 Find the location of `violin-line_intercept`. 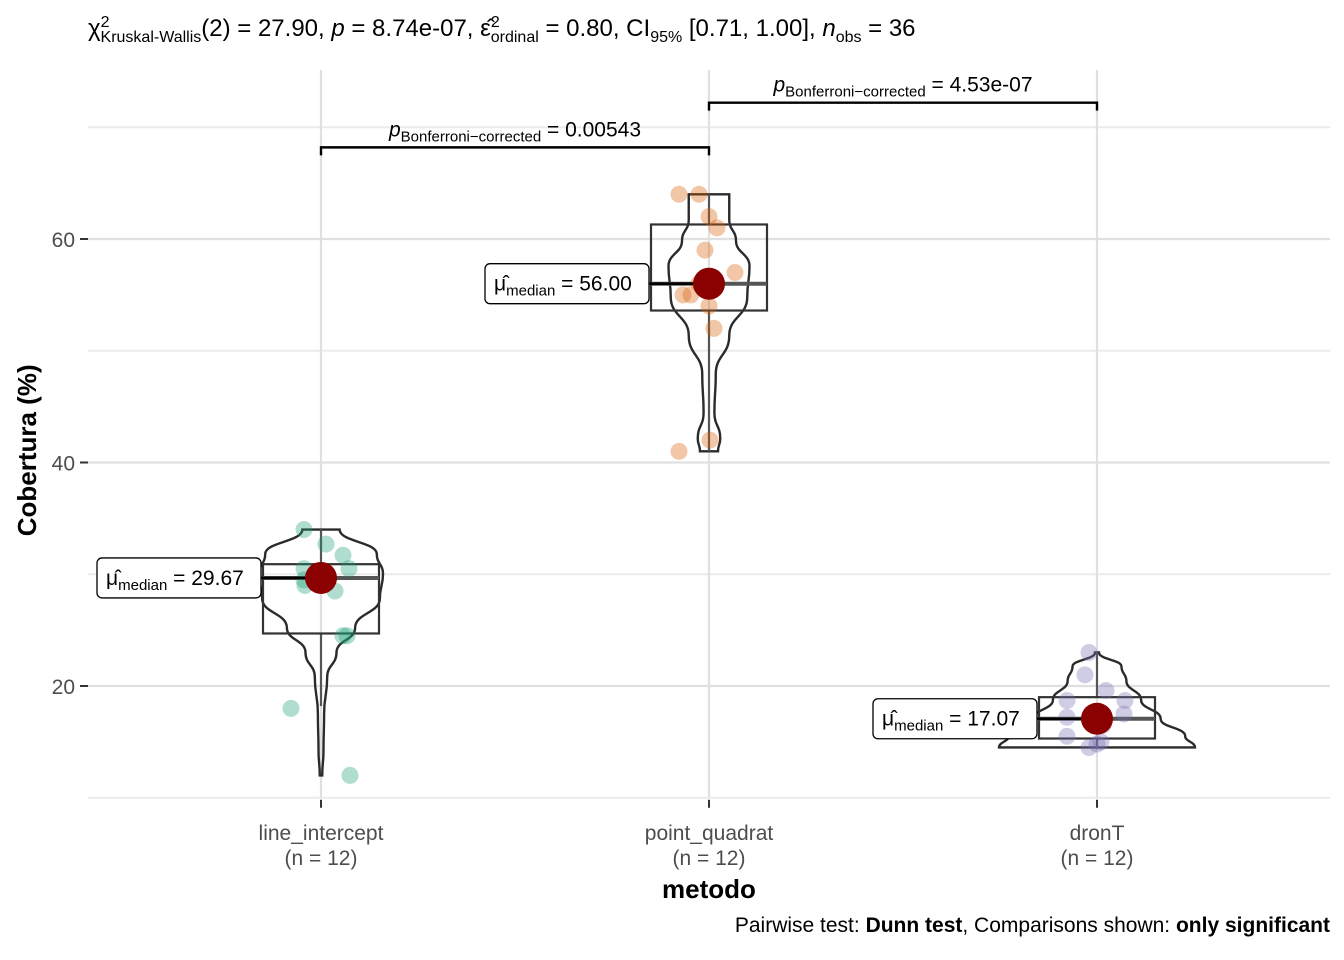

violin-line_intercept is located at coordinates (321, 652).